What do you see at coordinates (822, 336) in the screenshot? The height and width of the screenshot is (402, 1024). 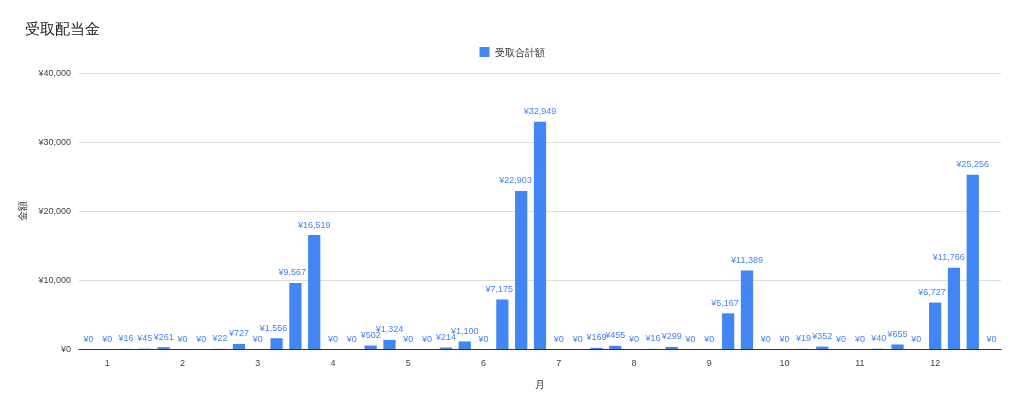 I see `data-label: ¥352` at bounding box center [822, 336].